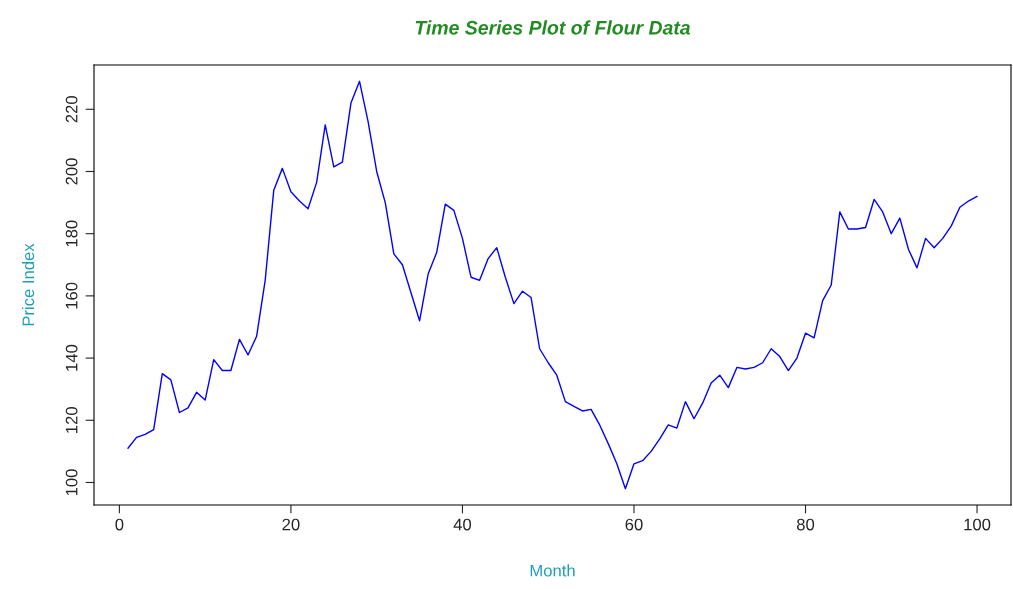 The height and width of the screenshot is (590, 1013). Describe the element at coordinates (119, 524) in the screenshot. I see `x-tick-label: 0` at that location.